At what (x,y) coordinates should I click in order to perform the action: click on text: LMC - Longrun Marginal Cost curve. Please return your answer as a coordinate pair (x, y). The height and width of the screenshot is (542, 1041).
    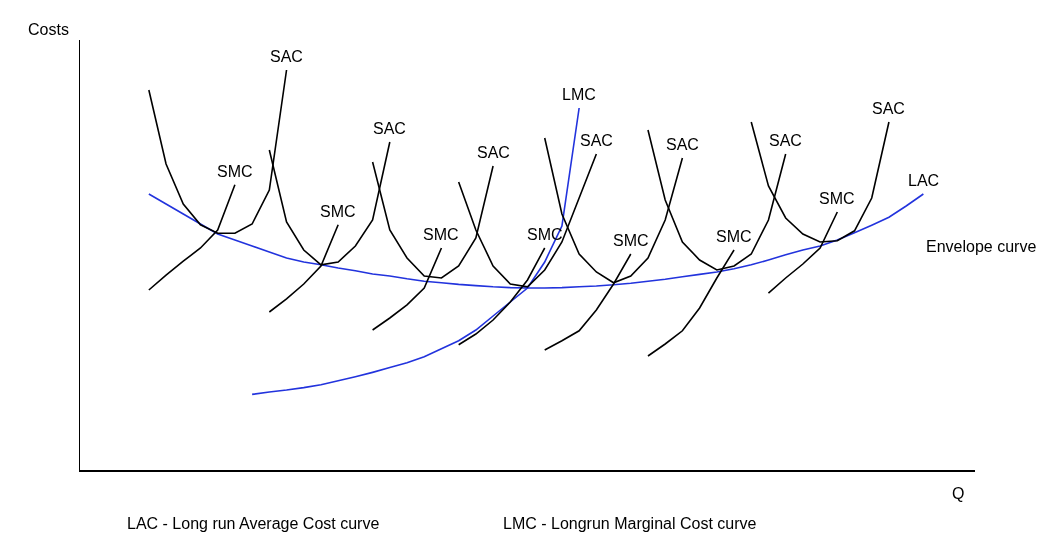
    Looking at the image, I should click on (630, 523).